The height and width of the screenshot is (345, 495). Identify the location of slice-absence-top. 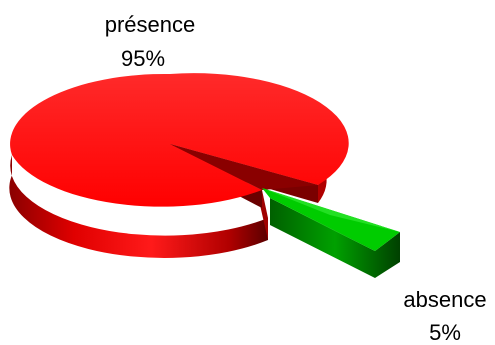
(331, 219).